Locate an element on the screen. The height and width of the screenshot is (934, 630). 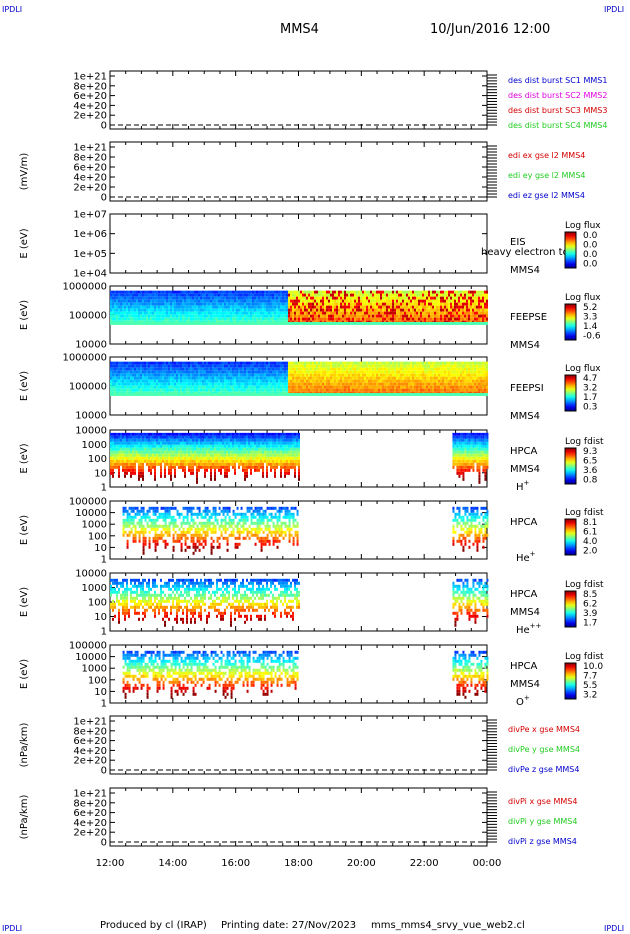
y-tick-label: 1e+07 is located at coordinates (90, 215).